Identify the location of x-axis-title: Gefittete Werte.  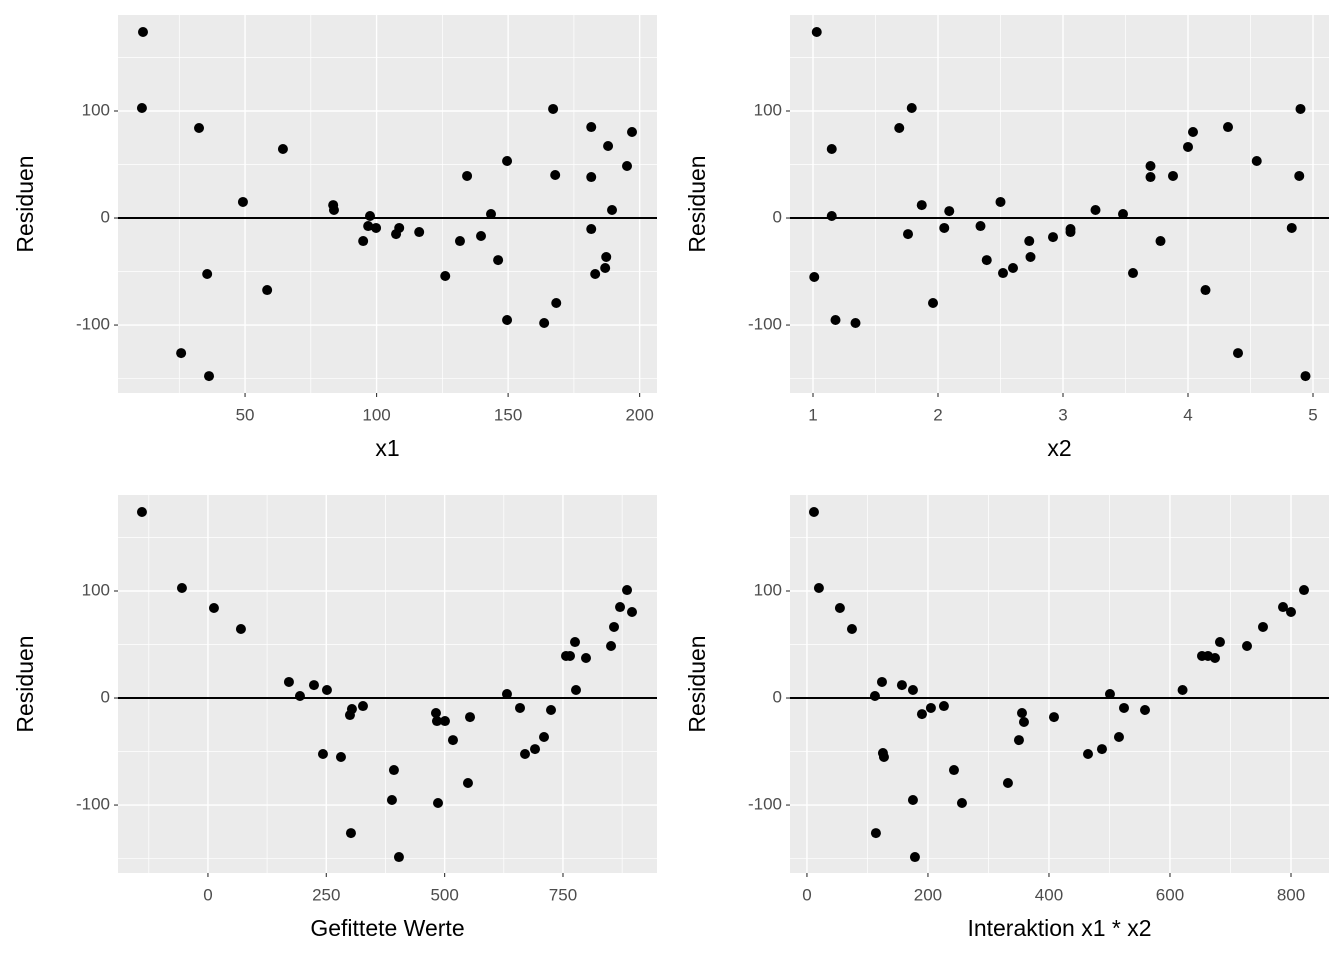
(387, 928).